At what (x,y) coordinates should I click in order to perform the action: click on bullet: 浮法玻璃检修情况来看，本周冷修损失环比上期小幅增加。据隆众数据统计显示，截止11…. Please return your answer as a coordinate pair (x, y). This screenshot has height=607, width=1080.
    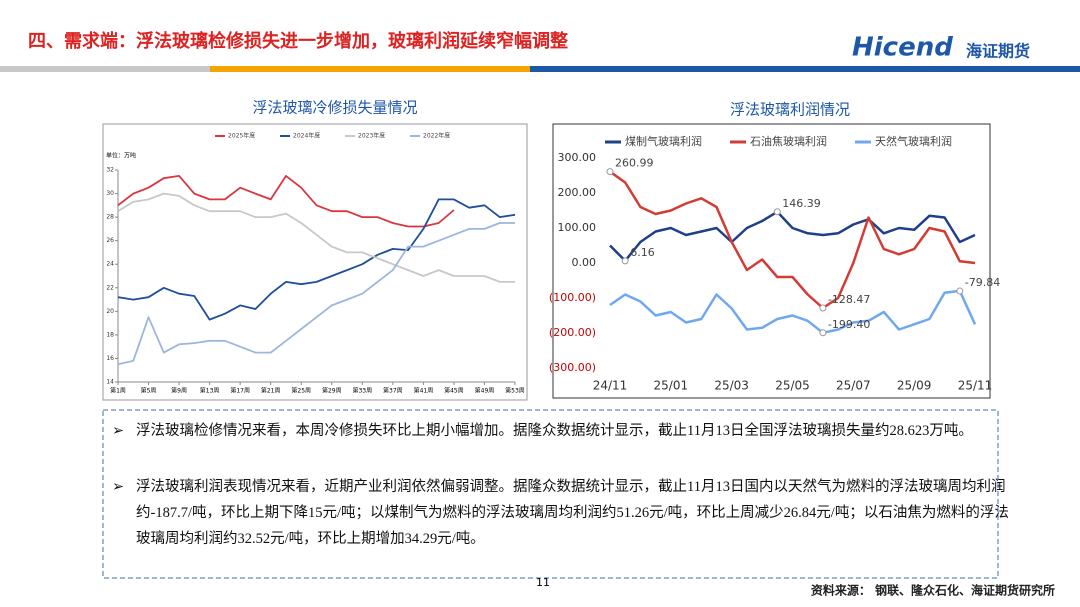
    Looking at the image, I should click on (564, 431).